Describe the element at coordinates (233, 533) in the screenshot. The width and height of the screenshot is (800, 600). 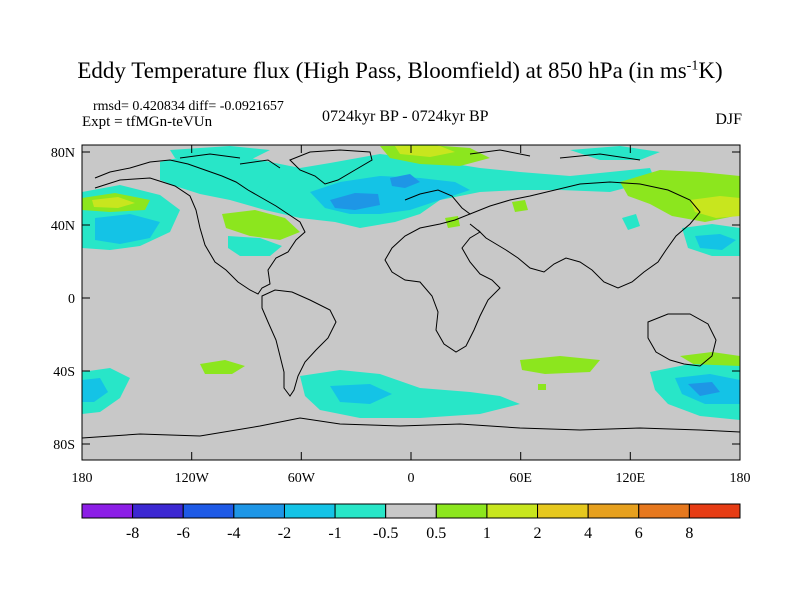
I see `colorbar-label: -4` at that location.